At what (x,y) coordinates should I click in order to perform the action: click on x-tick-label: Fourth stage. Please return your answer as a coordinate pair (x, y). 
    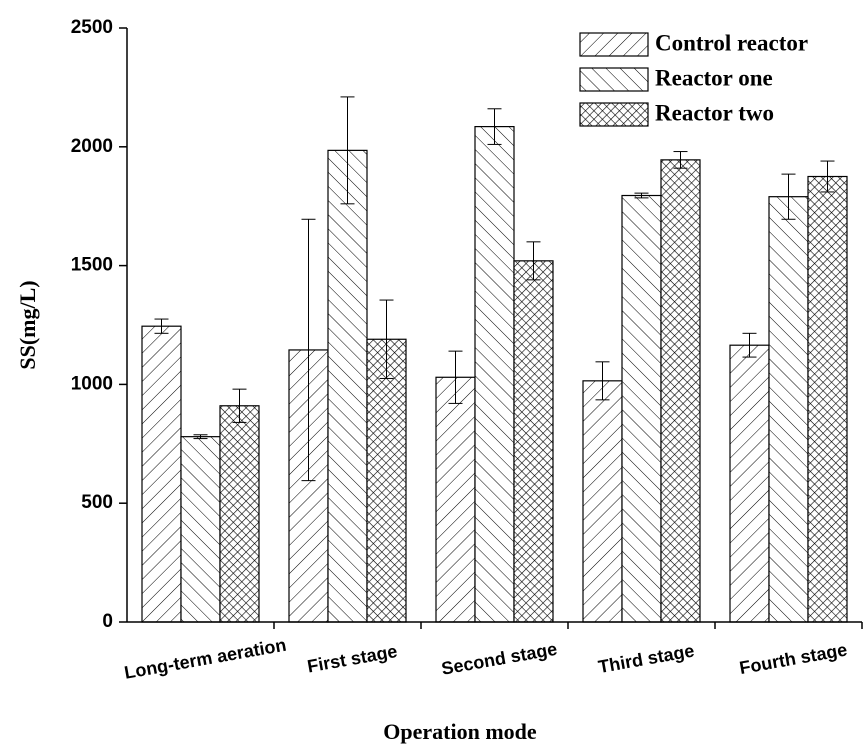
    Looking at the image, I should click on (793, 658).